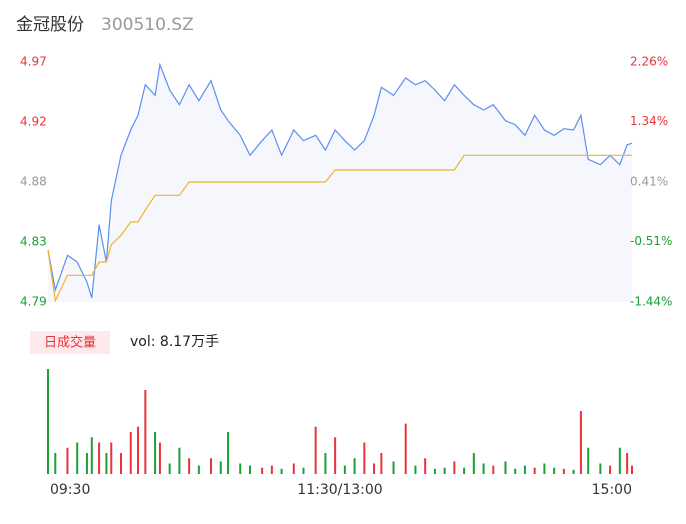 The image size is (686, 524). What do you see at coordinates (33, 302) in the screenshot?
I see `y-tick-label: 4.79` at bounding box center [33, 302].